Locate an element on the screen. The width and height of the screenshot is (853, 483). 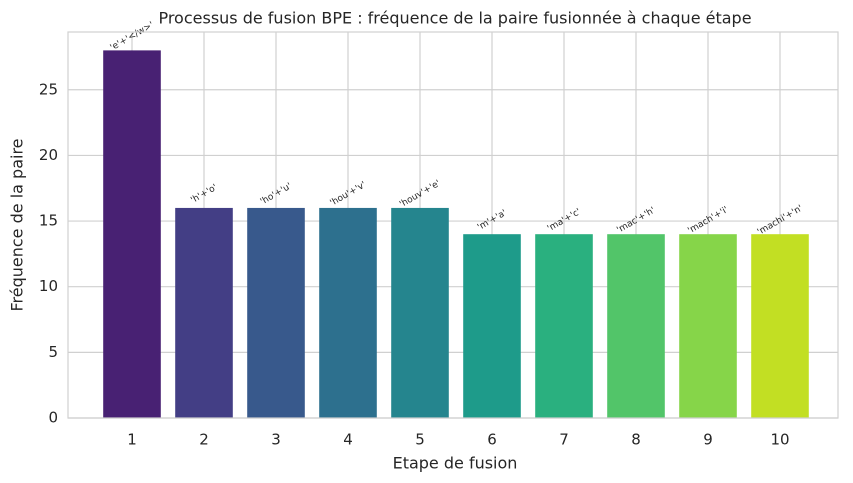
x-tick-label: 7 is located at coordinates (564, 440).